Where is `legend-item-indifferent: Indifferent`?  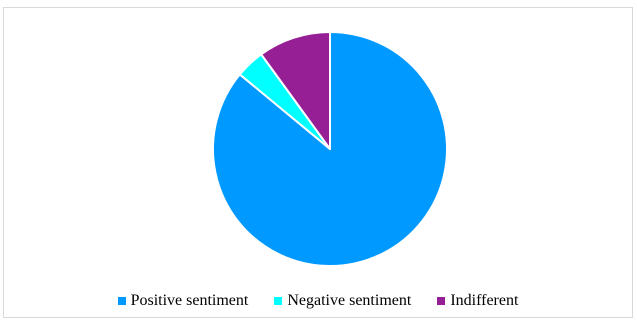
legend-item-indifferent: Indifferent is located at coordinates (477, 301).